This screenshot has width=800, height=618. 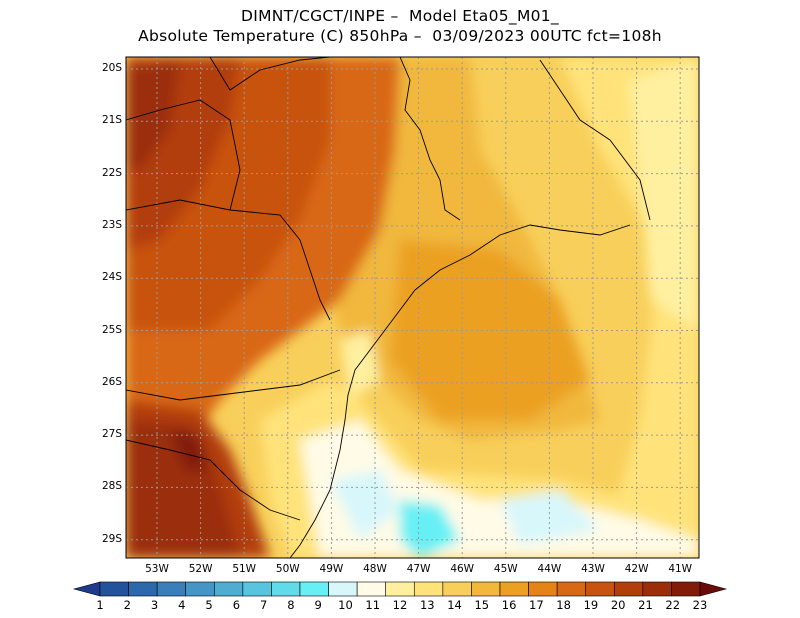 What do you see at coordinates (595, 140) in the screenshot?
I see `border-rj-mg` at bounding box center [595, 140].